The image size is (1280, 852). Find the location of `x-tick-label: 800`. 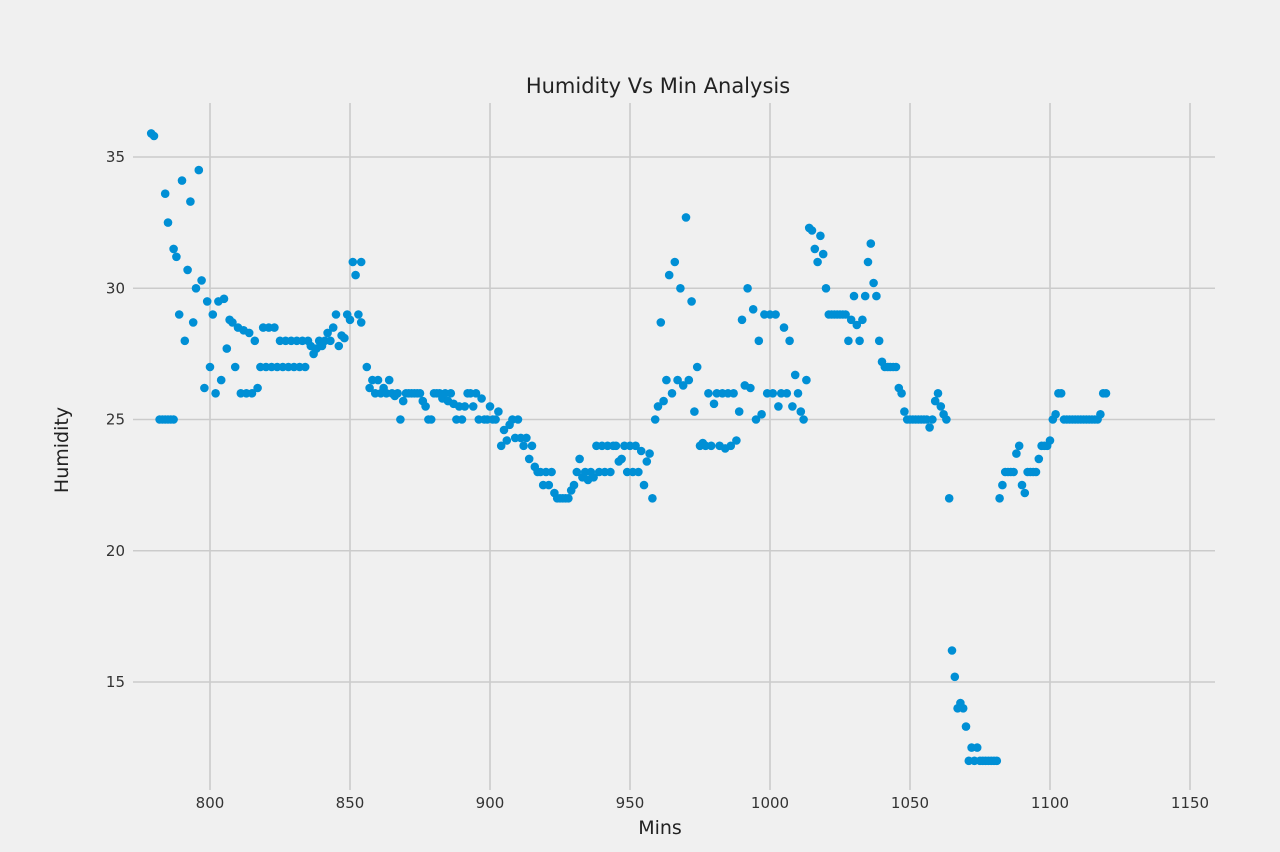

x-tick-label: 800 is located at coordinates (210, 803).